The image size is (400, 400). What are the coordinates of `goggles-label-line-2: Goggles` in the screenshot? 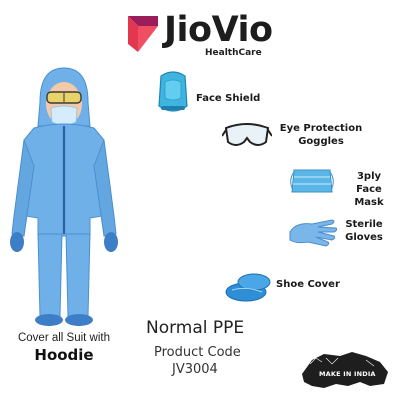 It's located at (321, 141).